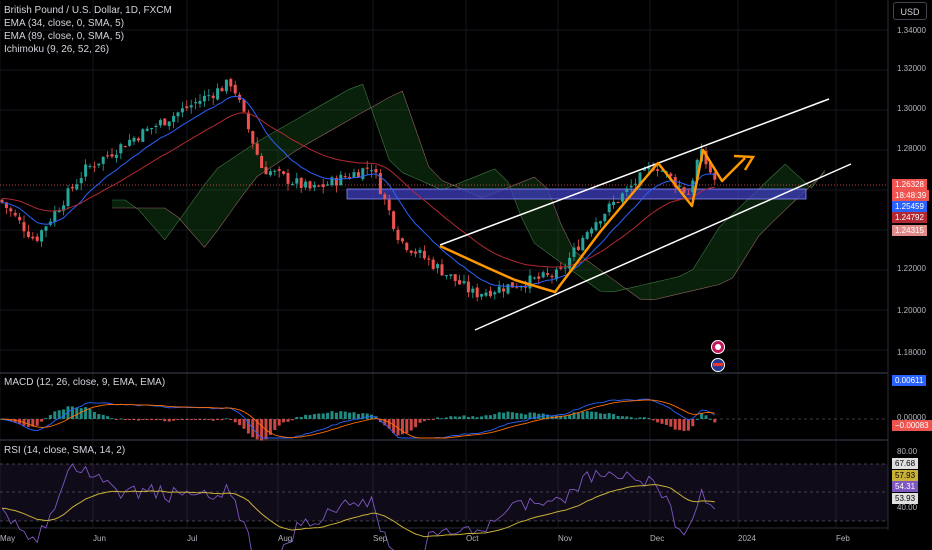 The width and height of the screenshot is (932, 550). What do you see at coordinates (909, 230) in the screenshot?
I see `ichimoku-price-label: 1.24315` at bounding box center [909, 230].